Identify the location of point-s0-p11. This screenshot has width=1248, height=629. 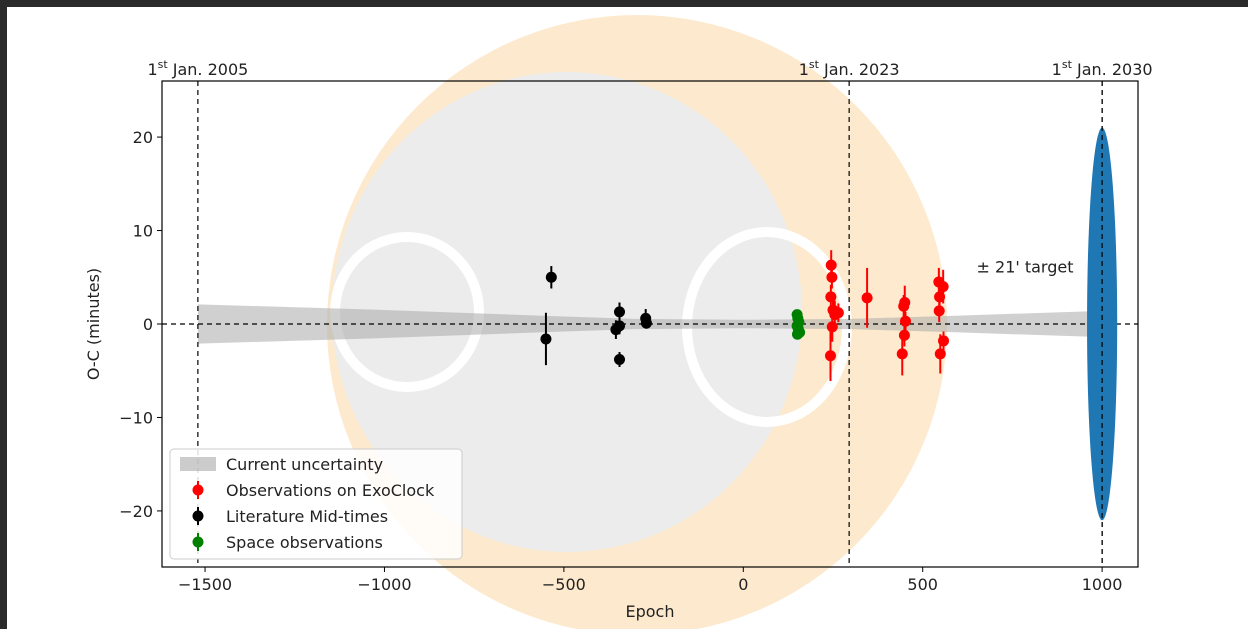
(905, 321).